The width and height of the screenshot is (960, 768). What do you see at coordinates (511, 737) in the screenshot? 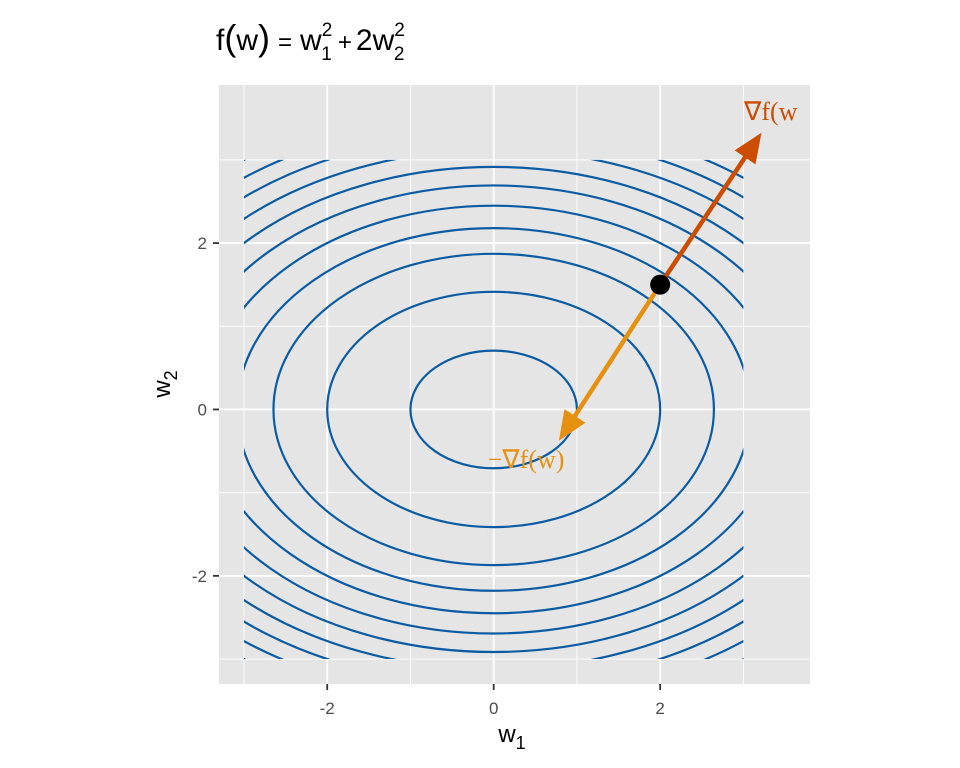
I see `x-axis-title: w1` at bounding box center [511, 737].